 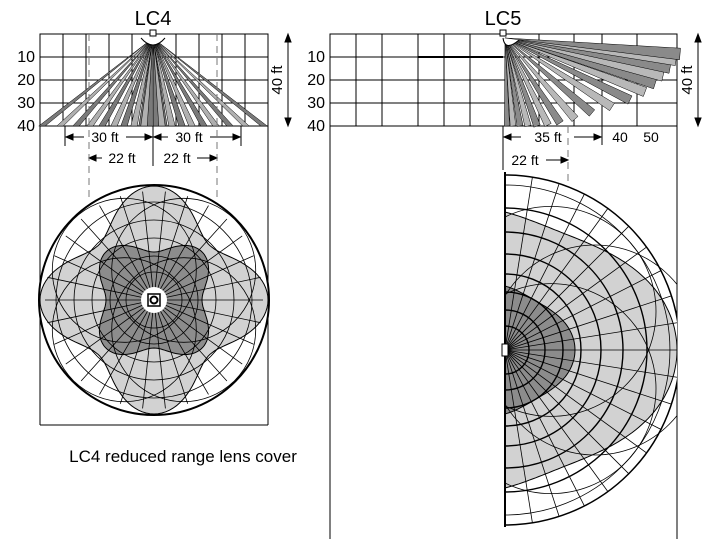 What do you see at coordinates (509, 37) in the screenshot?
I see `lc5-sensor-icon` at bounding box center [509, 37].